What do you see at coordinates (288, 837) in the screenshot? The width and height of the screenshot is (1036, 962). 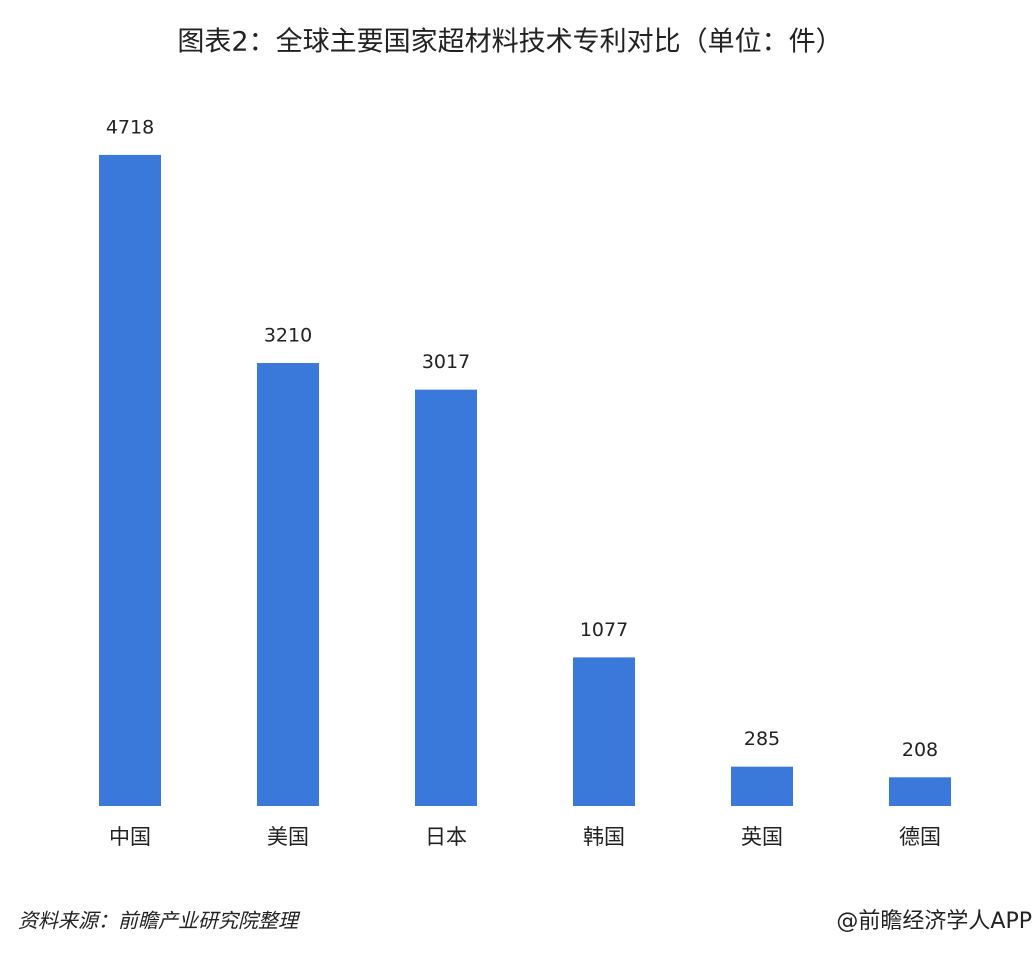 I see `x-tick-label: 美国` at bounding box center [288, 837].